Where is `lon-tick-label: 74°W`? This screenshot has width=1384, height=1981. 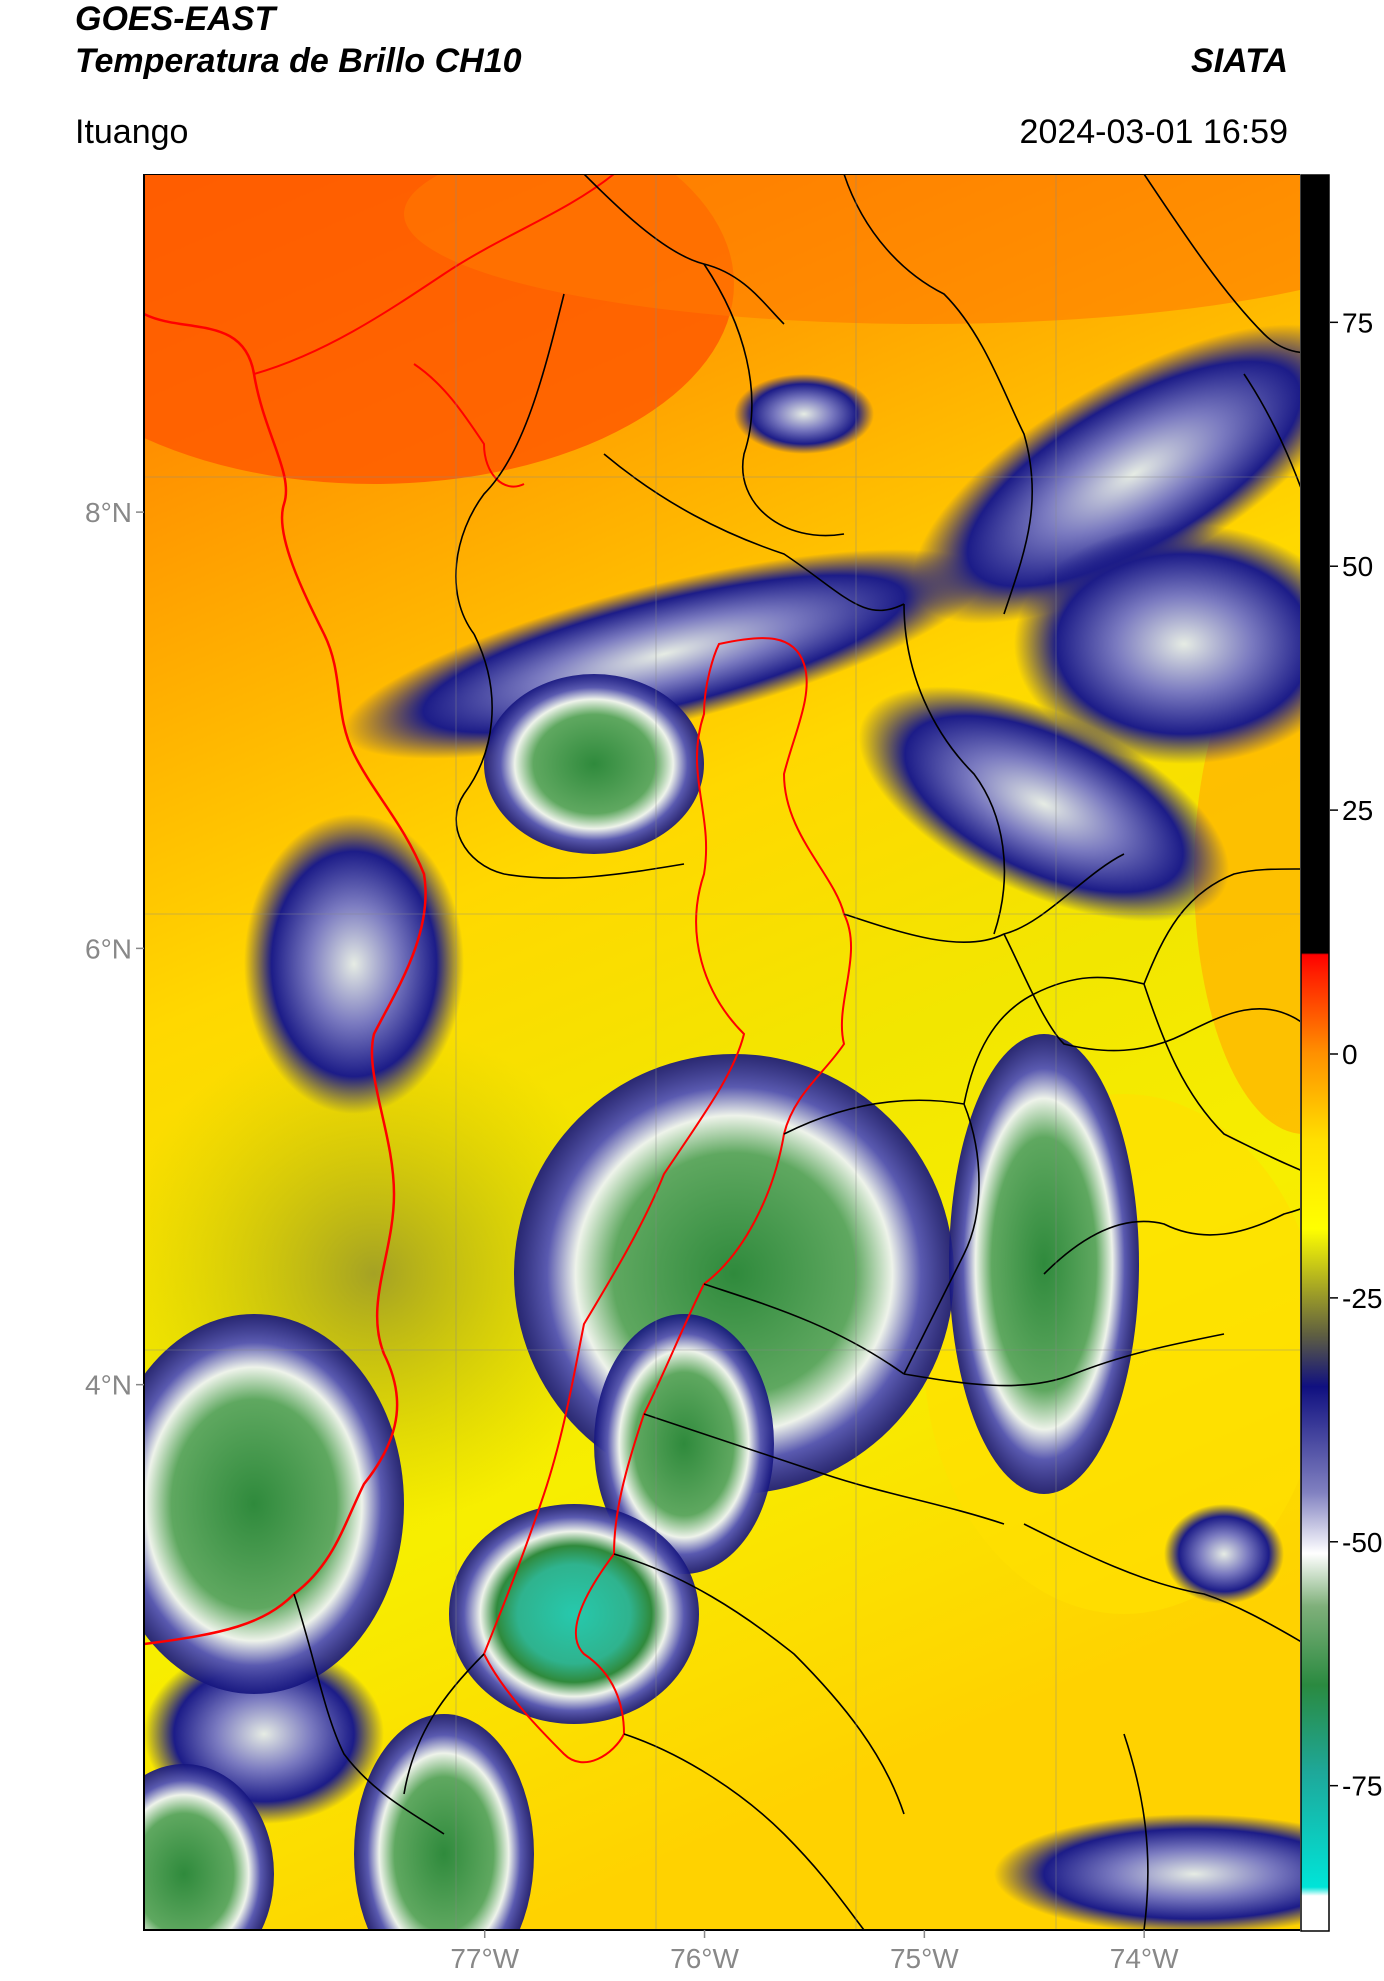 lon-tick-label: 74°W is located at coordinates (1144, 1958).